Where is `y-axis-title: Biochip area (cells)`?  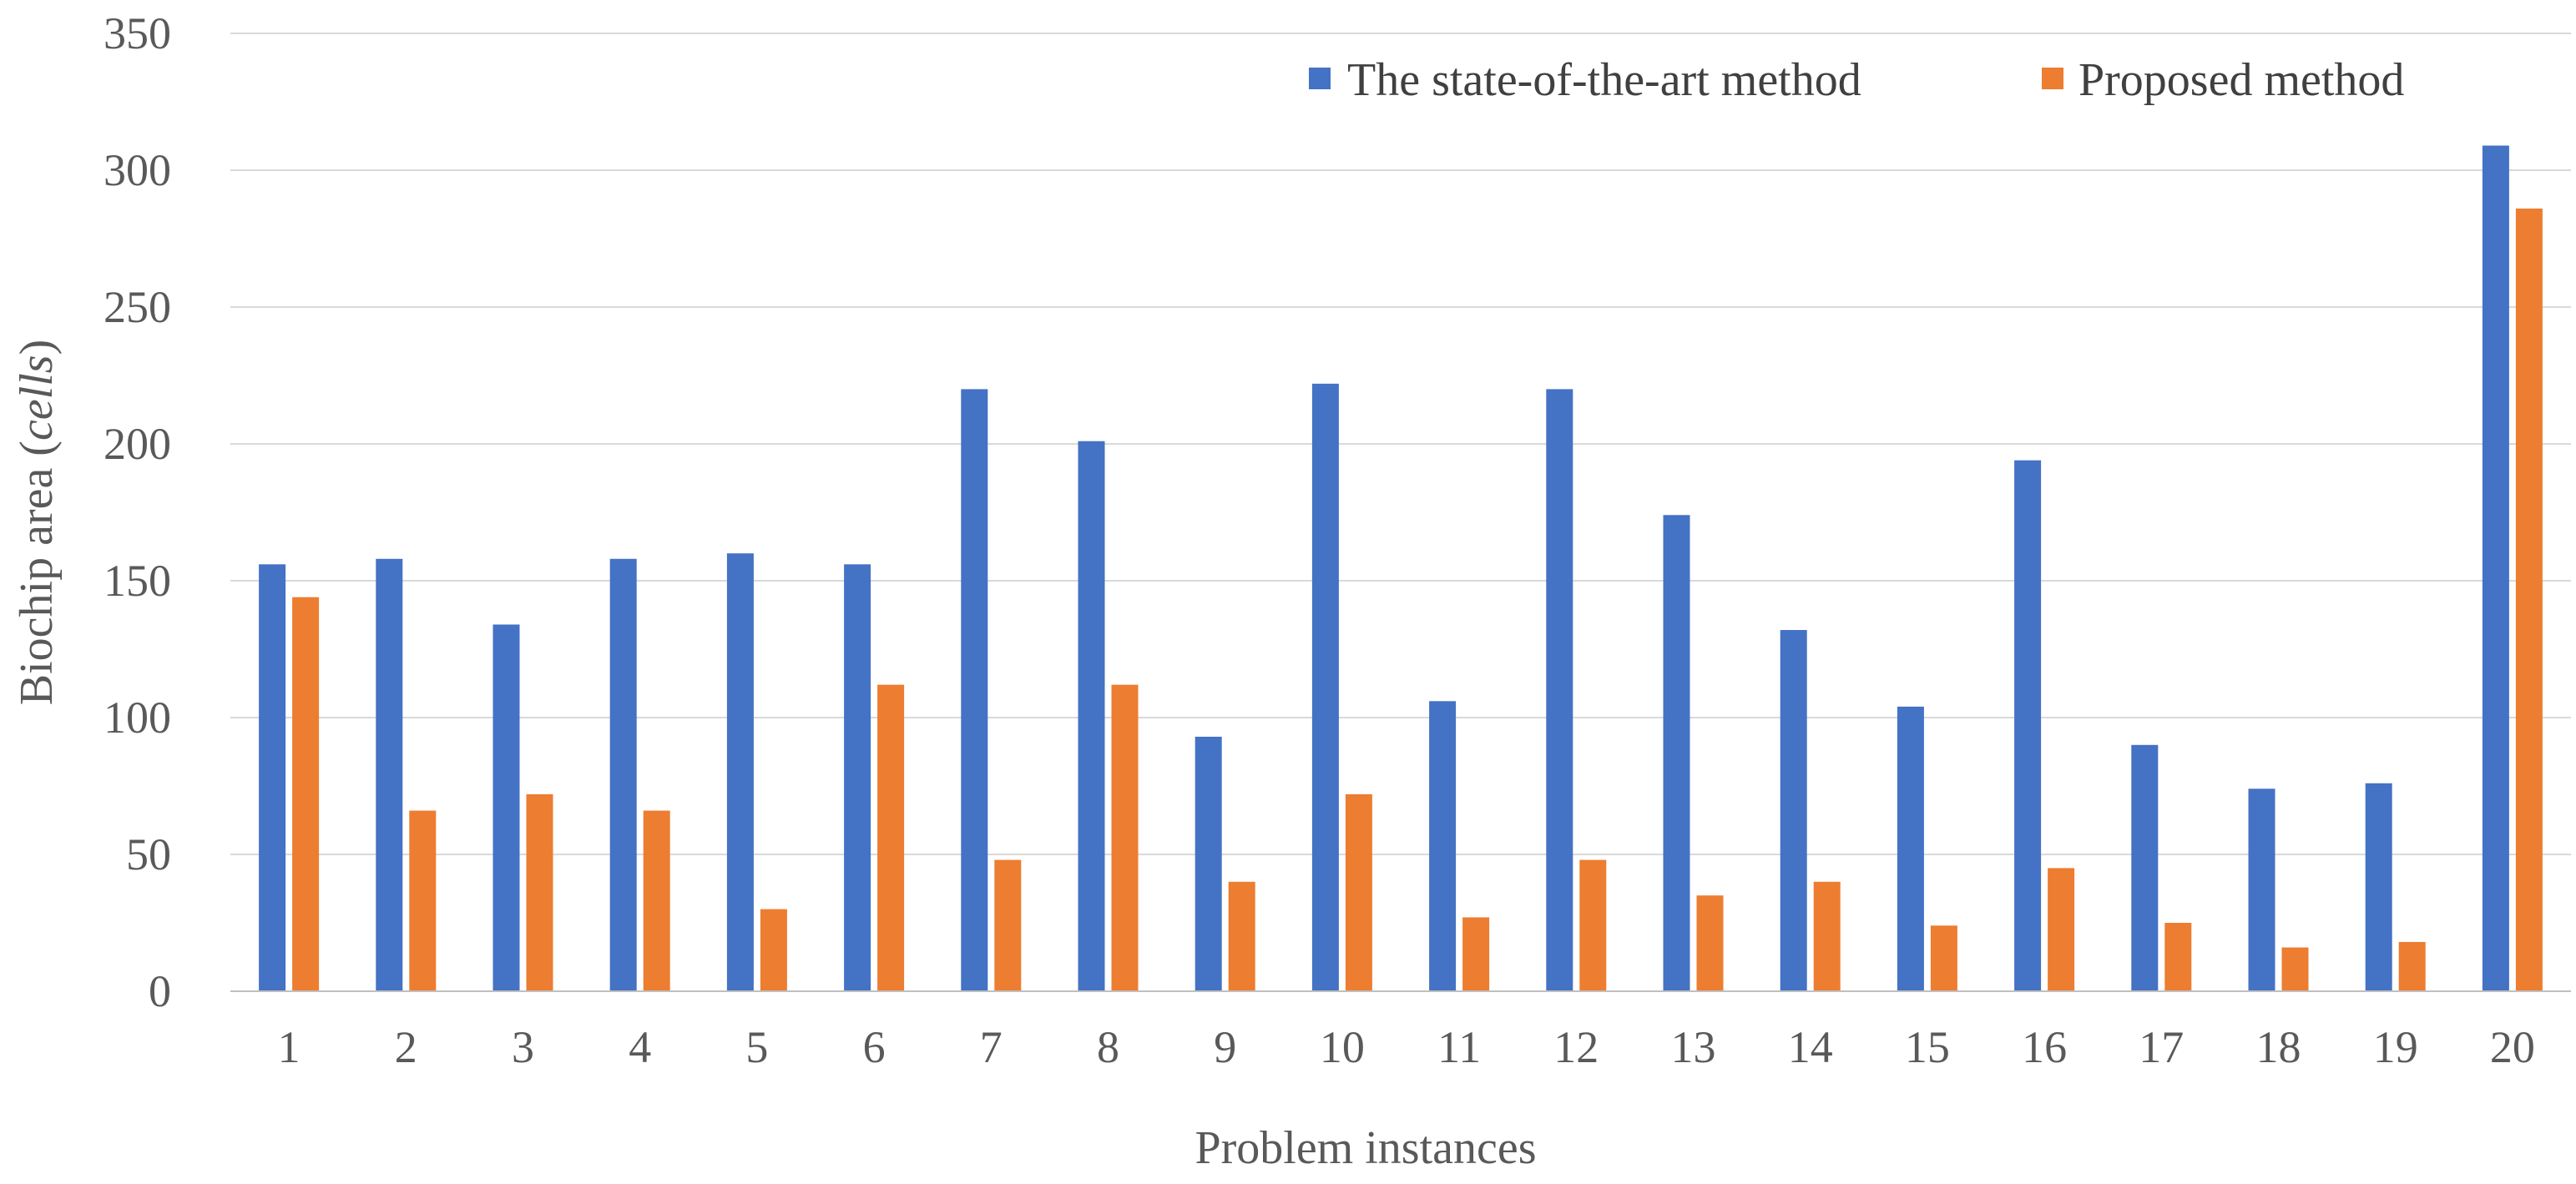 y-axis-title: Biochip area (cells) is located at coordinates (37, 523).